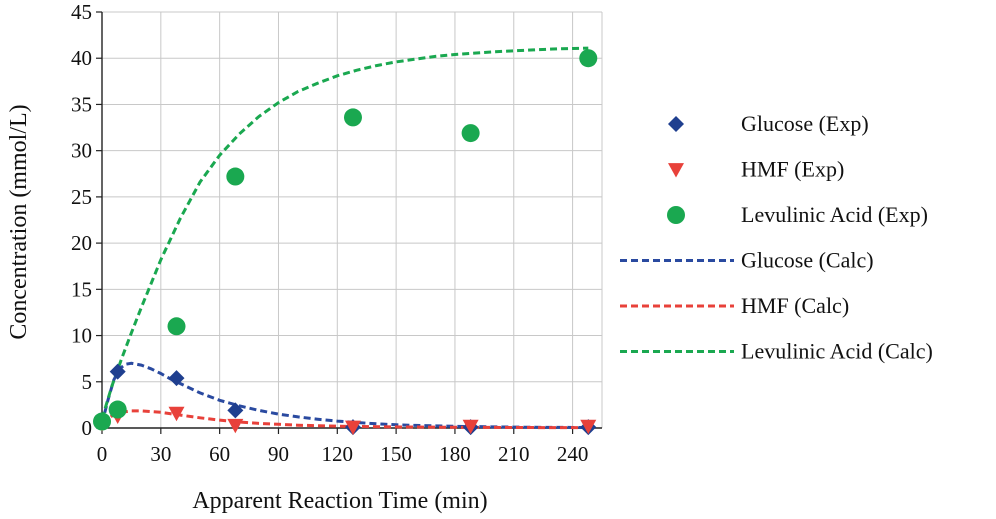  What do you see at coordinates (102, 454) in the screenshot?
I see `x-tick-label: 0` at bounding box center [102, 454].